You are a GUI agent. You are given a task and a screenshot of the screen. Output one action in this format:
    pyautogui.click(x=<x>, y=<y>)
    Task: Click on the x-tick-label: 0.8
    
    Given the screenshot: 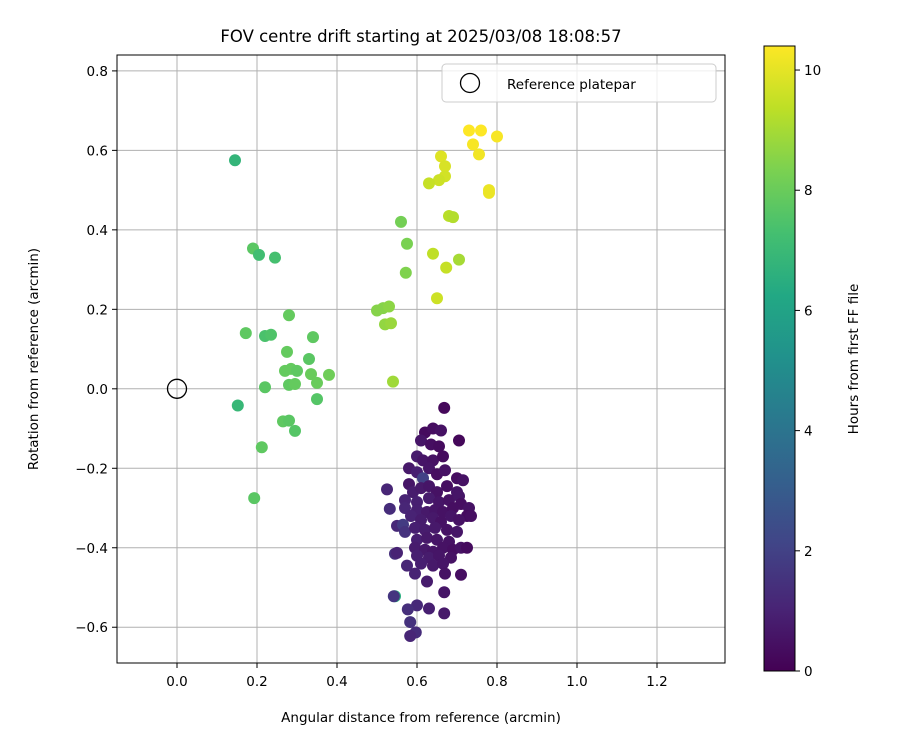 What is the action you would take?
    pyautogui.click(x=496, y=682)
    